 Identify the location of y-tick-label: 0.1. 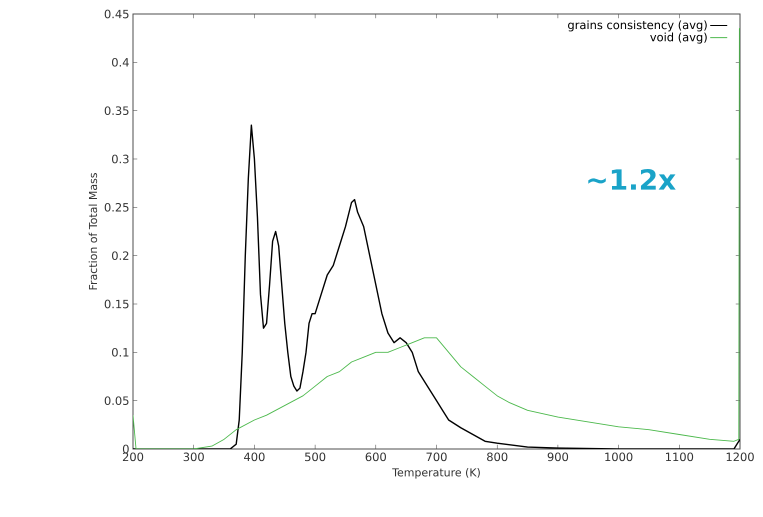
(120, 352).